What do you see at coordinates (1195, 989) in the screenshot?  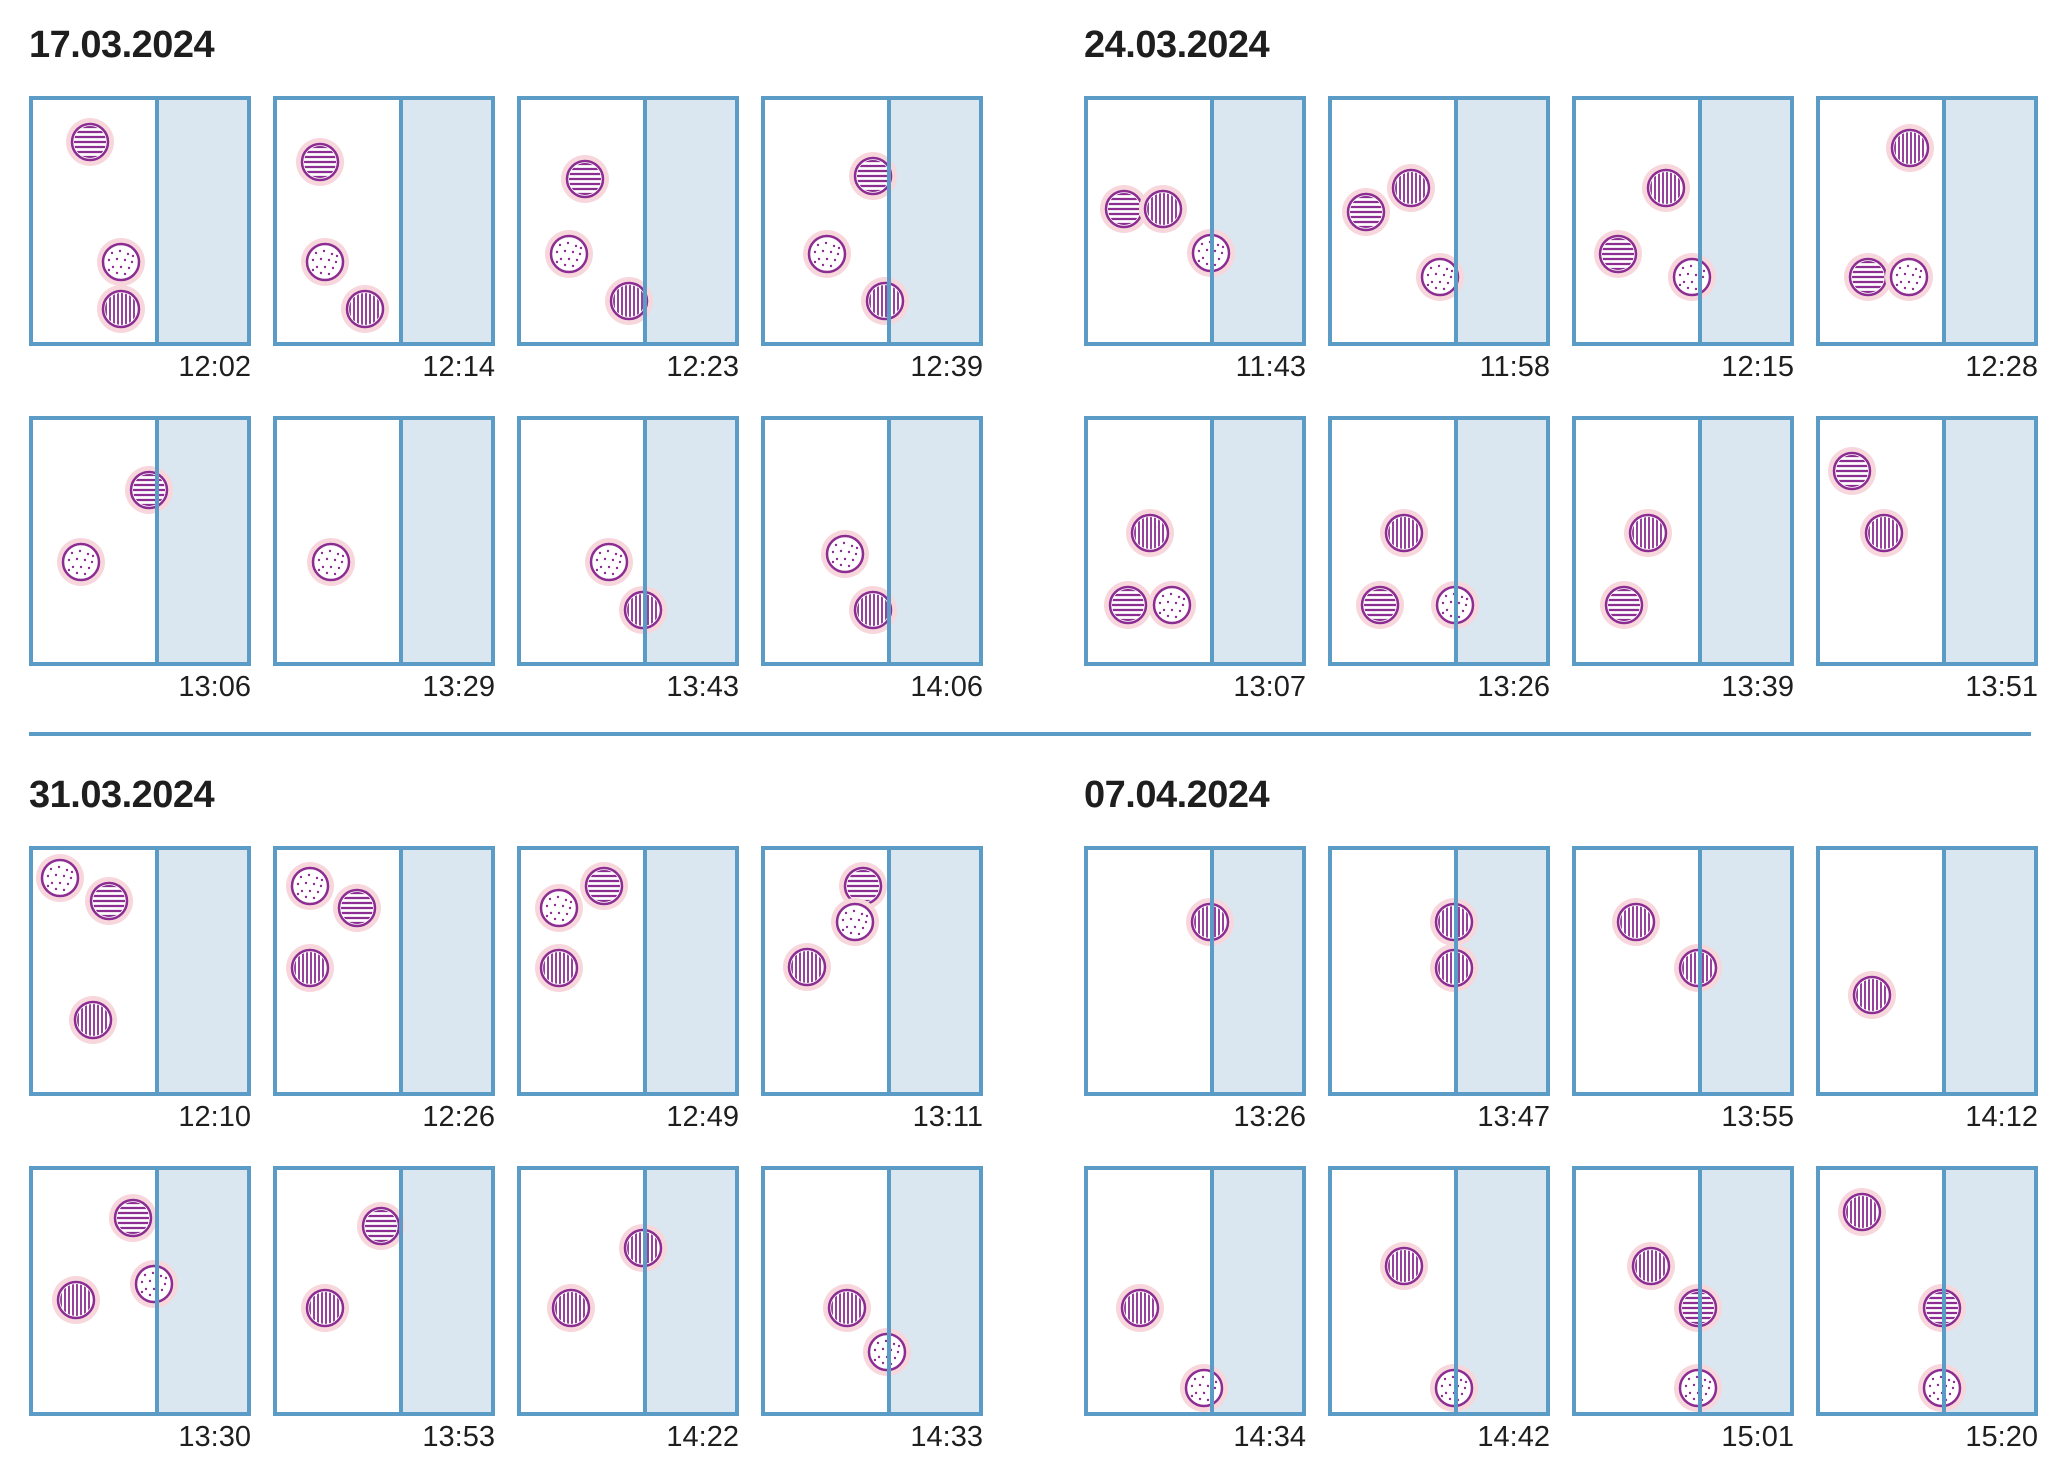 I see `snapshot-panel: 13:26` at bounding box center [1195, 989].